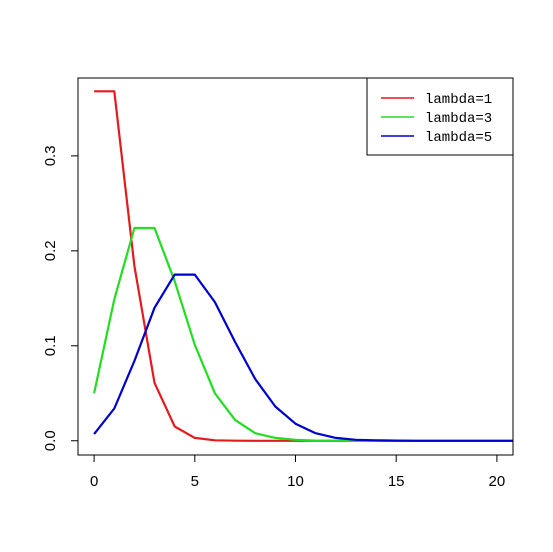 The height and width of the screenshot is (552, 553). I want to click on legend: lambda=1 lambda=3 lambda=5, so click(440, 116).